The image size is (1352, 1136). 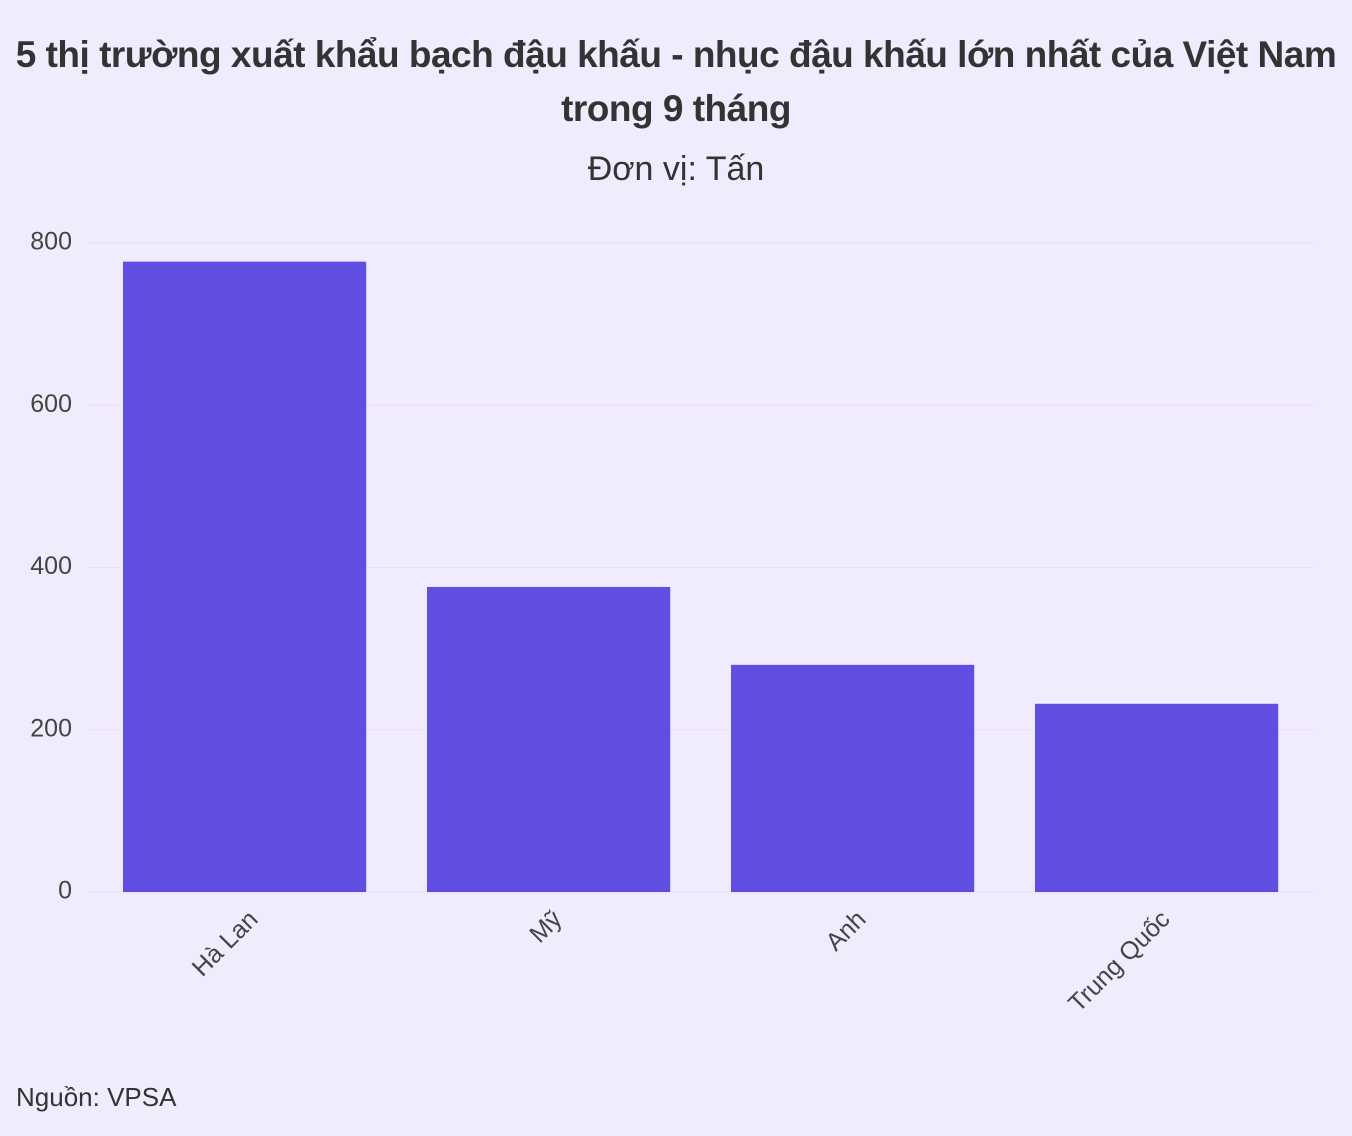 What do you see at coordinates (546, 927) in the screenshot?
I see `x-tick-label: Mỹ` at bounding box center [546, 927].